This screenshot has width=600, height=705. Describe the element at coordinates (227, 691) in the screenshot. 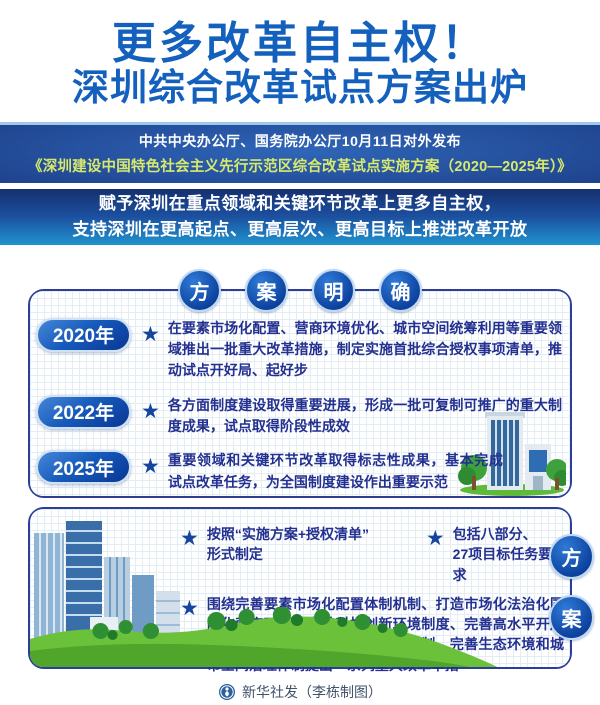

I see `xinhua-logo-icon` at that location.